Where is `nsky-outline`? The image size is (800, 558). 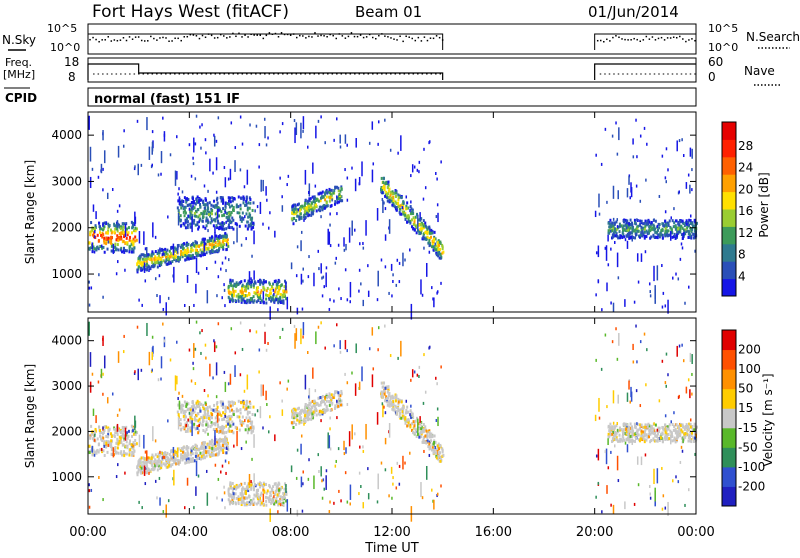 nsky-outline is located at coordinates (645, 42).